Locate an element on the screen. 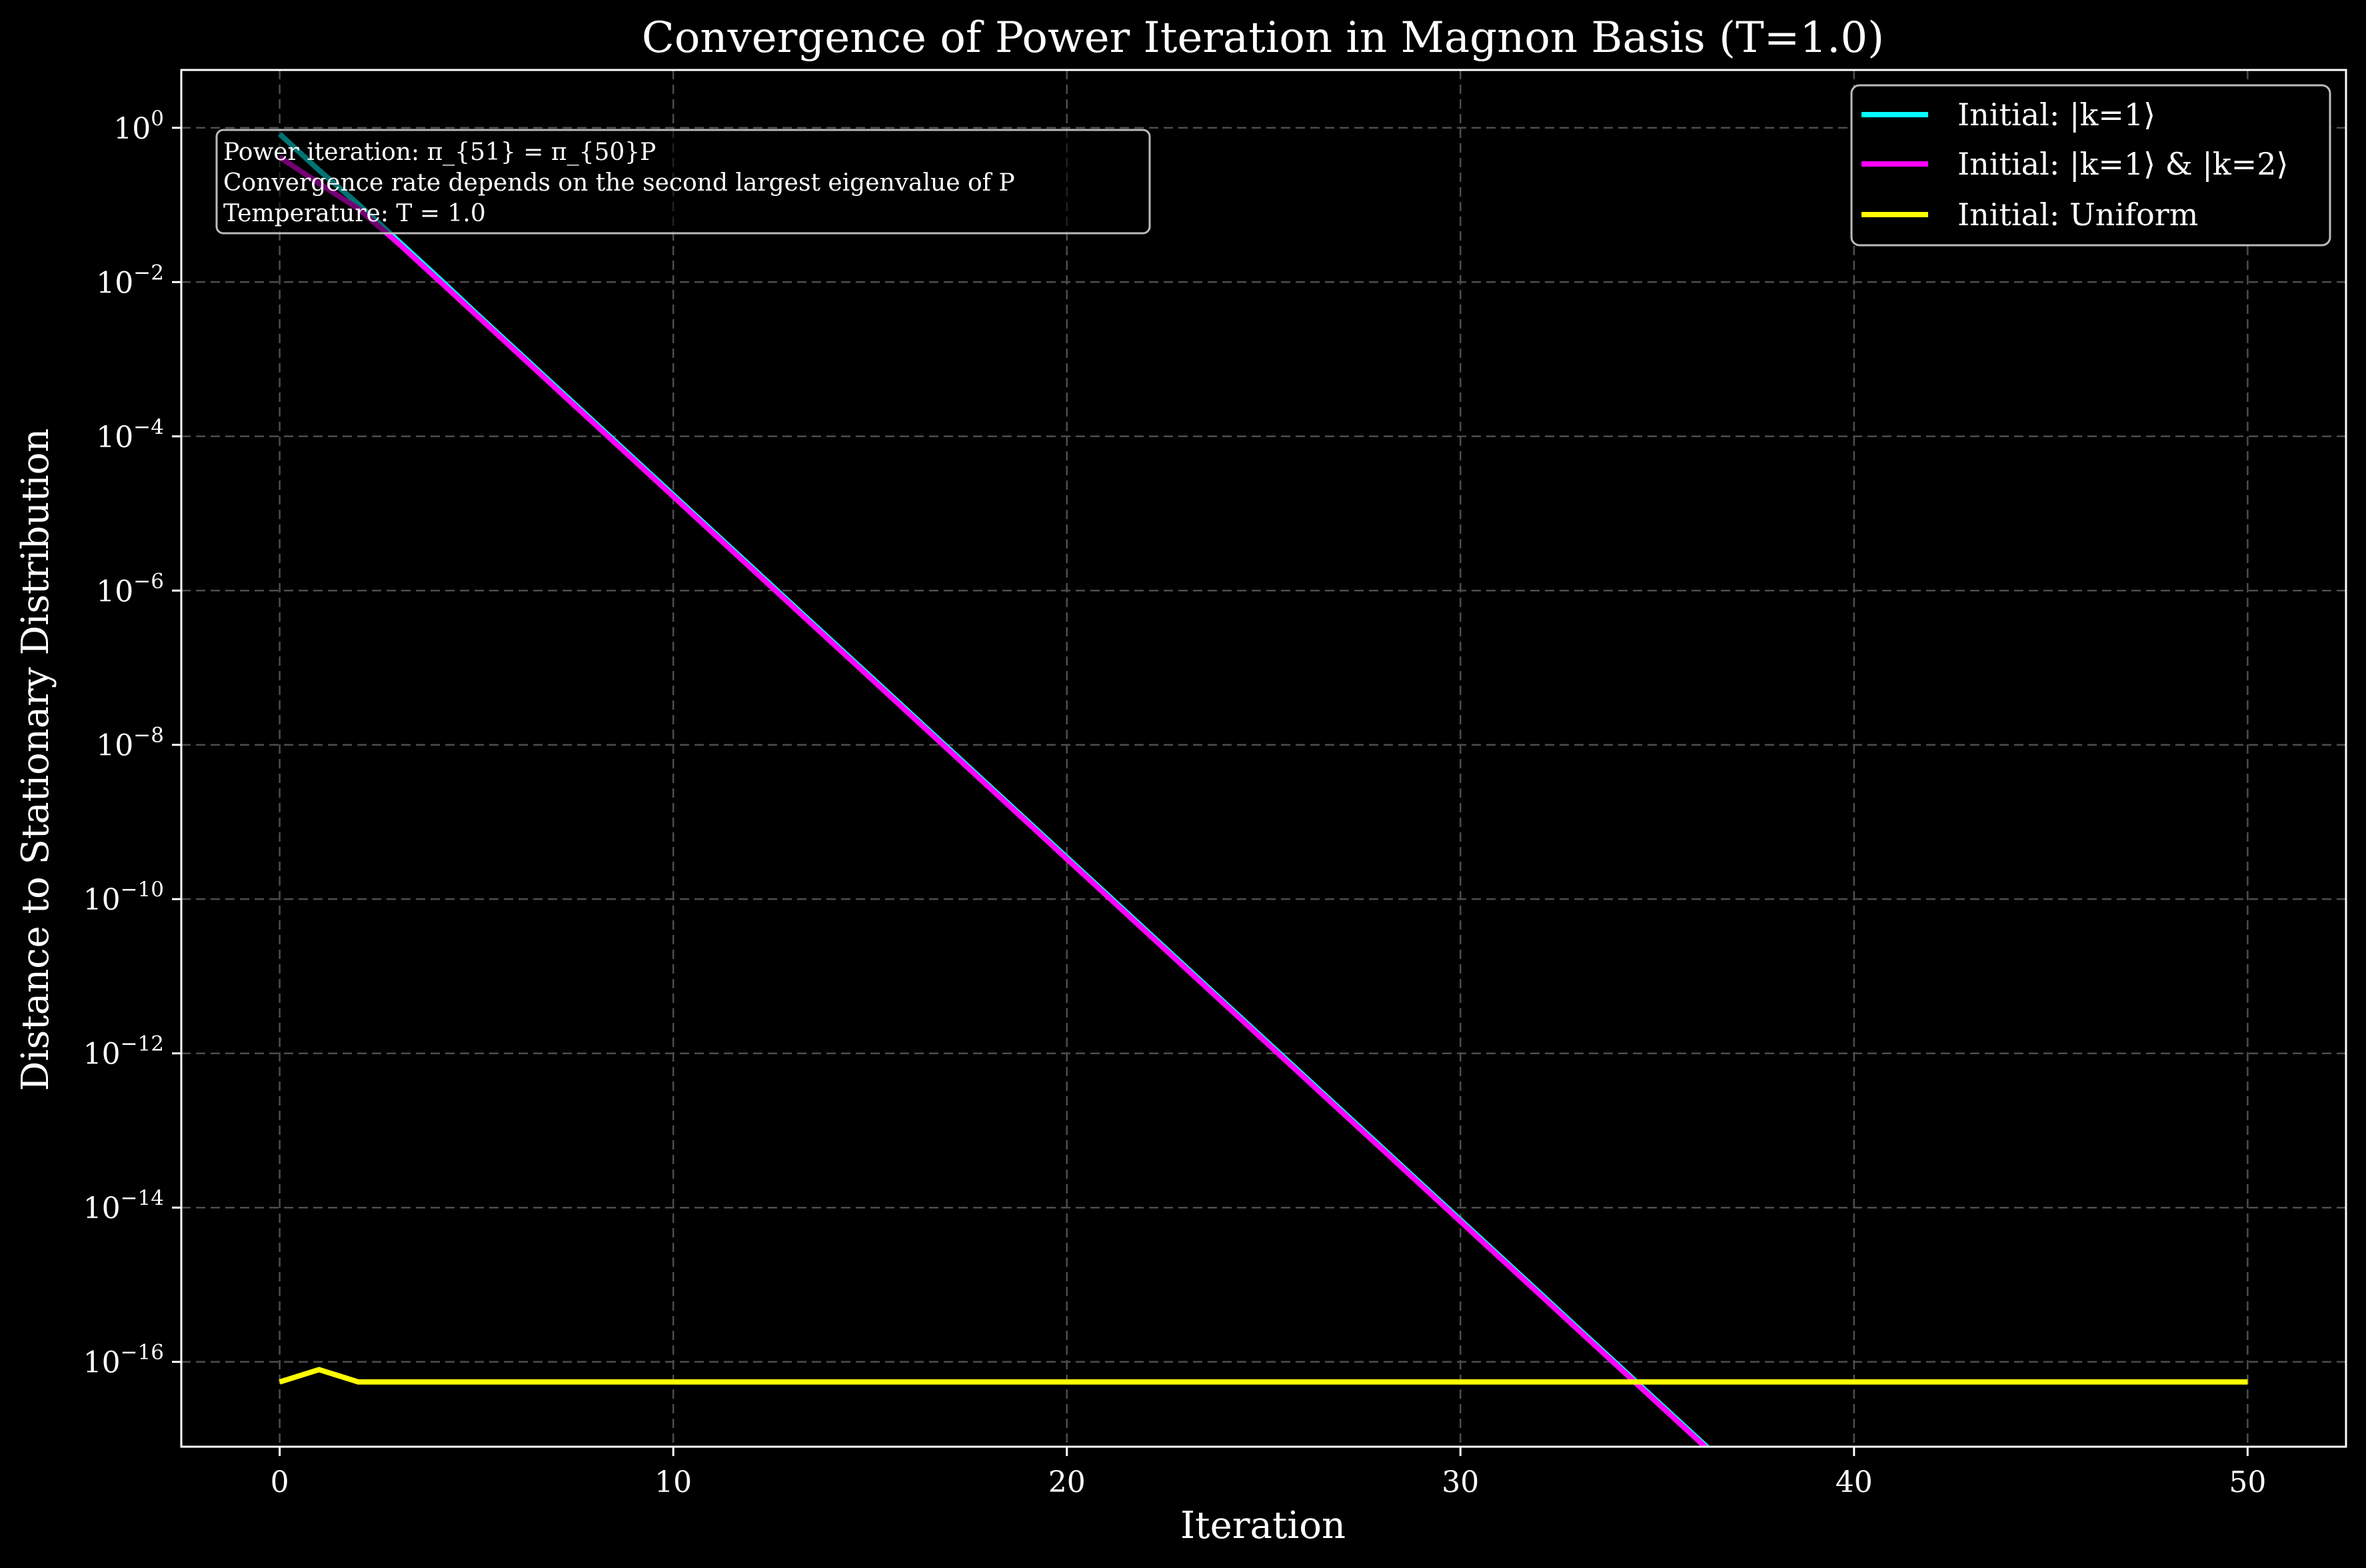 The height and width of the screenshot is (1568, 2366). legend-label-k1-k2: Initial: |k=1⟩ & |k=2⟩ is located at coordinates (2122, 164).